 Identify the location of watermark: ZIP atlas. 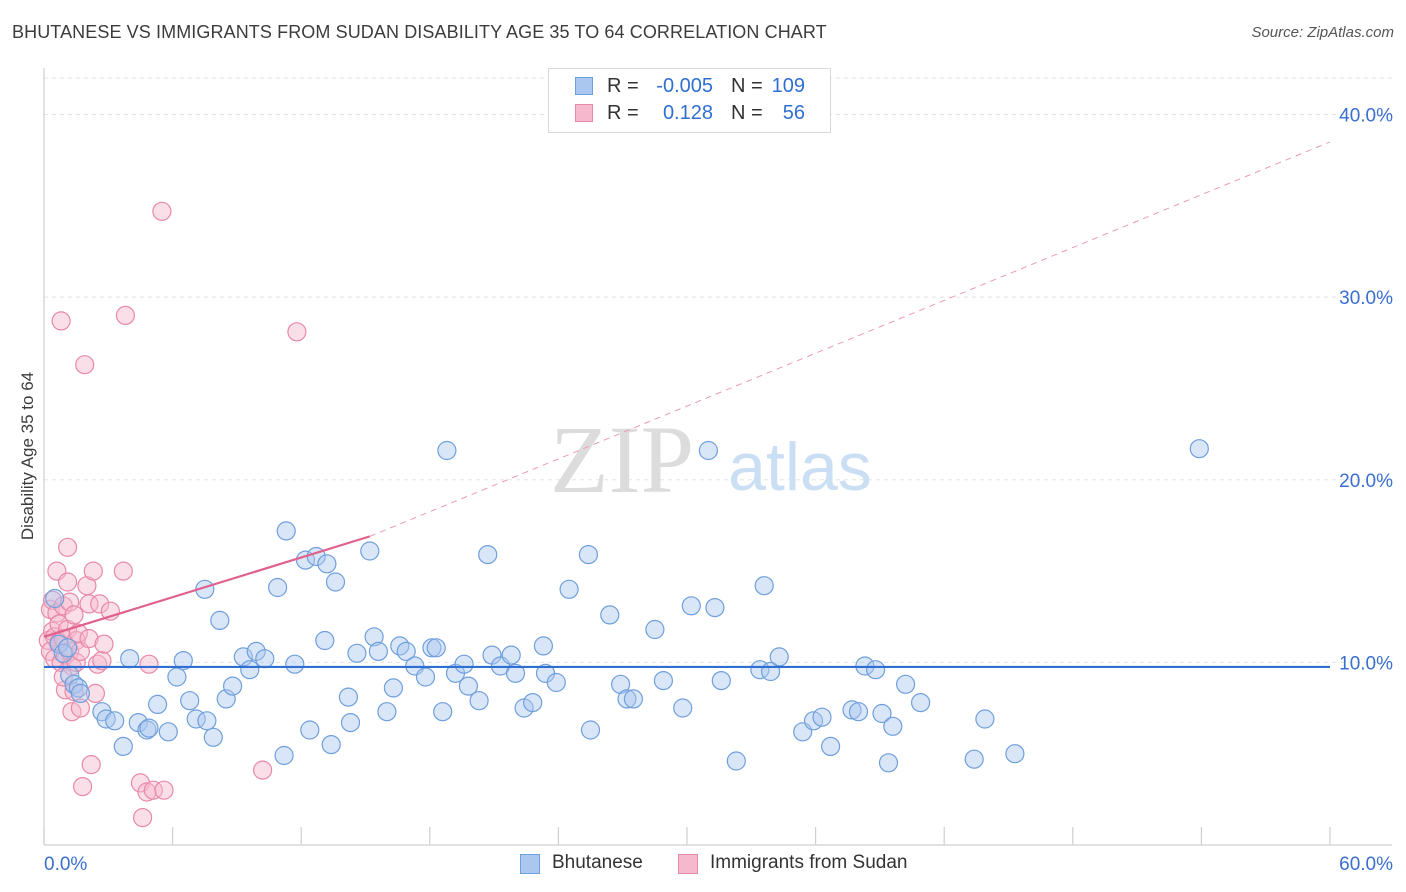
(711, 459).